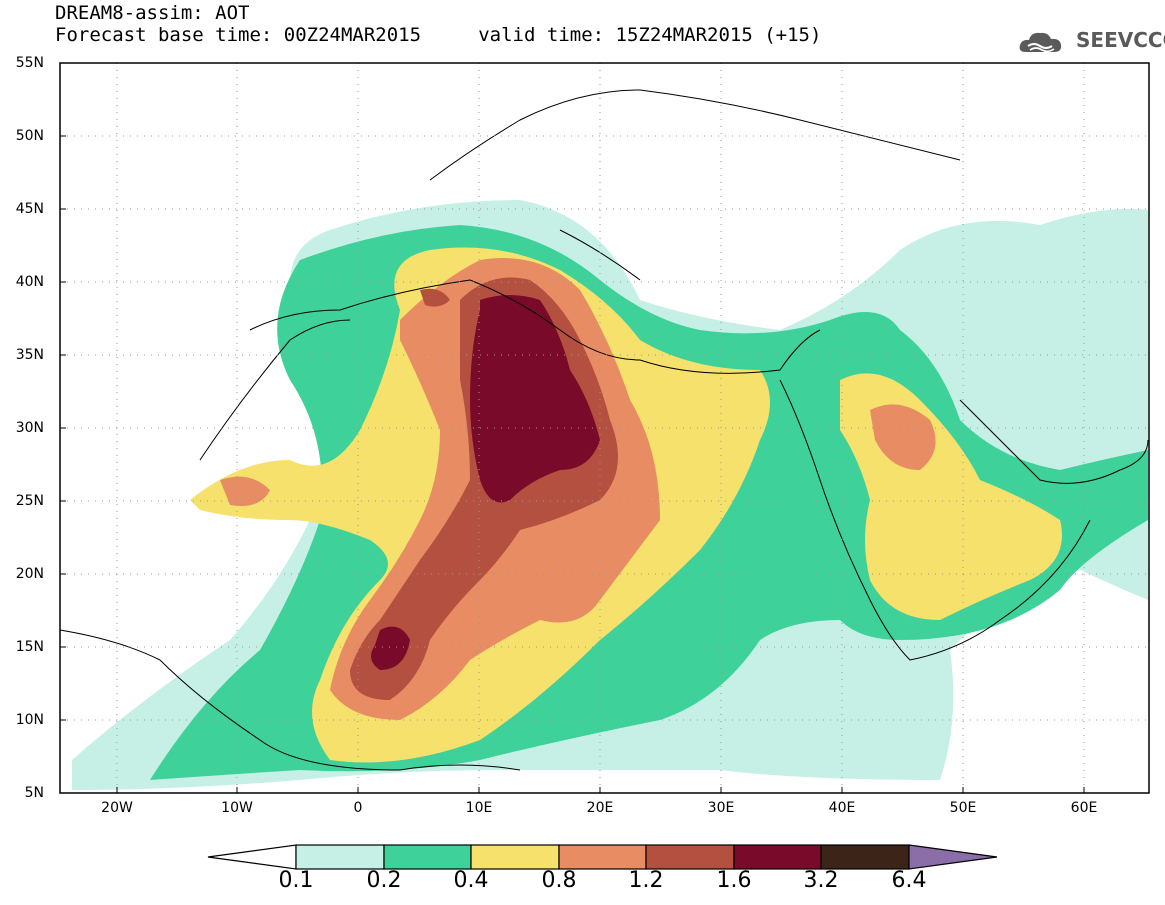  I want to click on colorbar-label: 6.4, so click(909, 880).